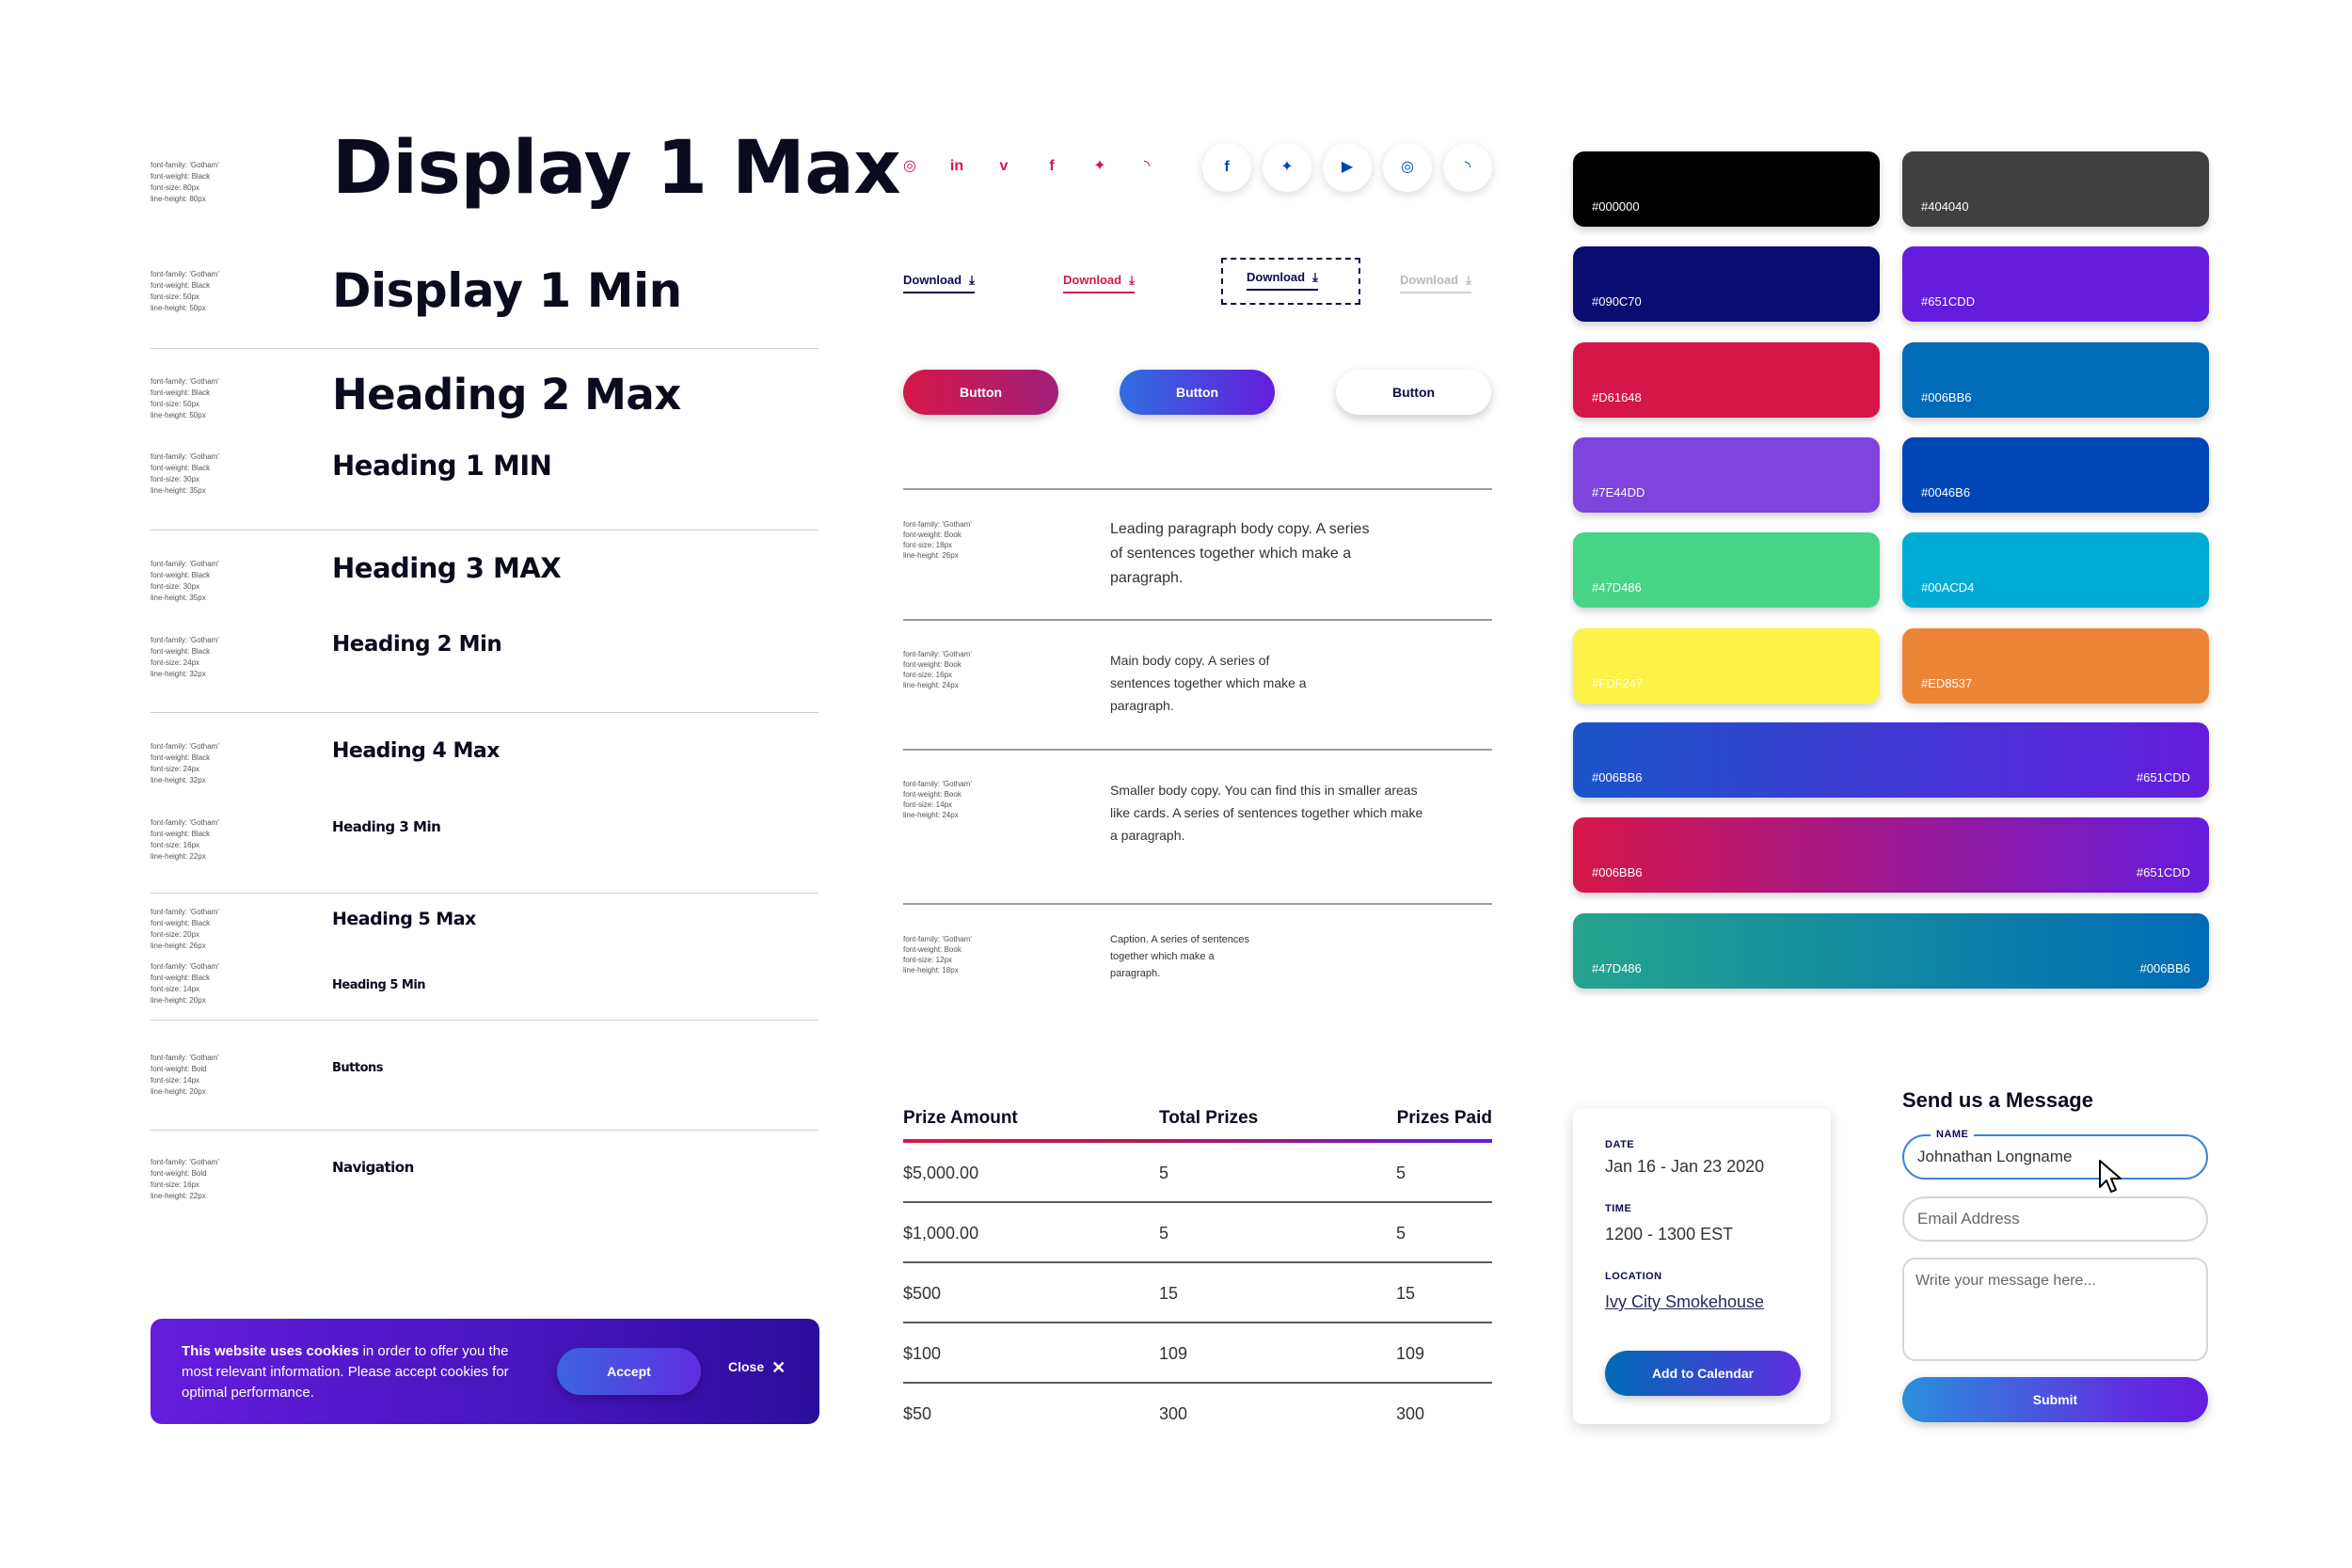 The width and height of the screenshot is (2352, 1568). Describe the element at coordinates (2055, 1219) in the screenshot. I see `email-input` at that location.